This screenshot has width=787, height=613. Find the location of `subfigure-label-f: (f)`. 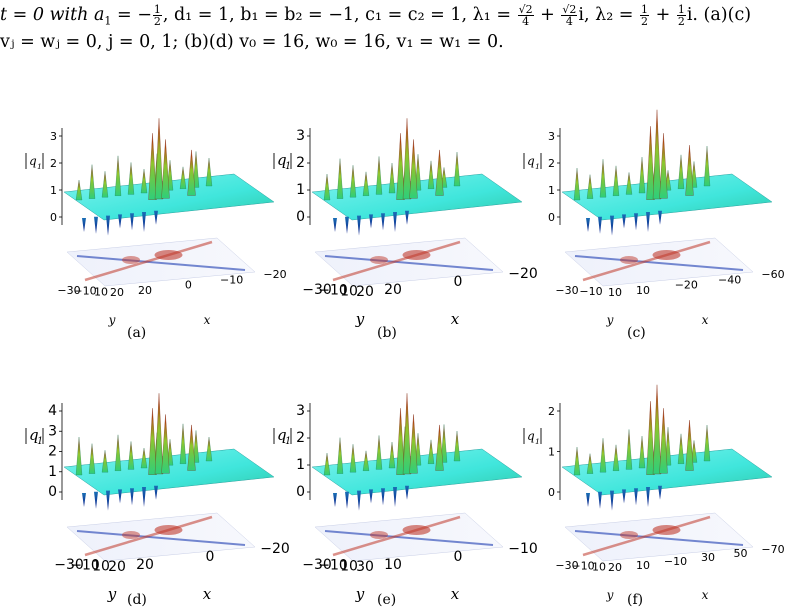

subfigure-label-f: (f) is located at coordinates (635, 600).